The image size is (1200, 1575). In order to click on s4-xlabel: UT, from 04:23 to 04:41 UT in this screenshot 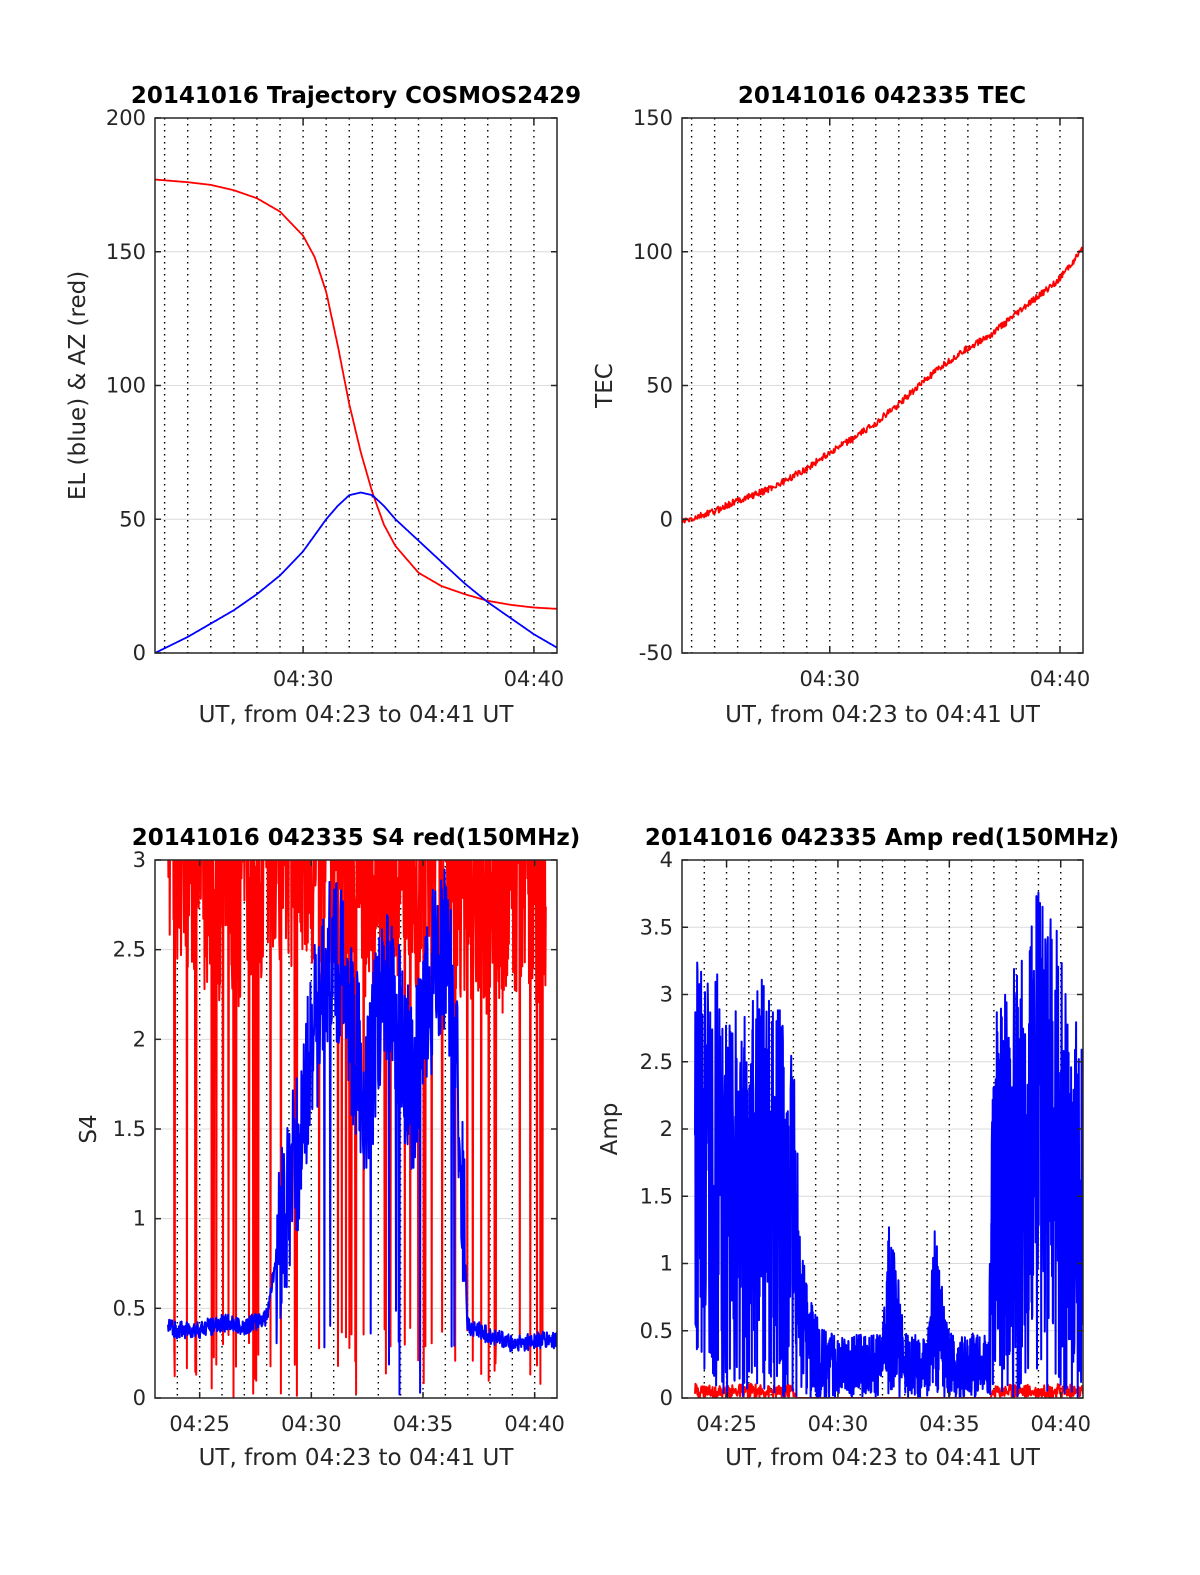, I will do `click(357, 1458)`.